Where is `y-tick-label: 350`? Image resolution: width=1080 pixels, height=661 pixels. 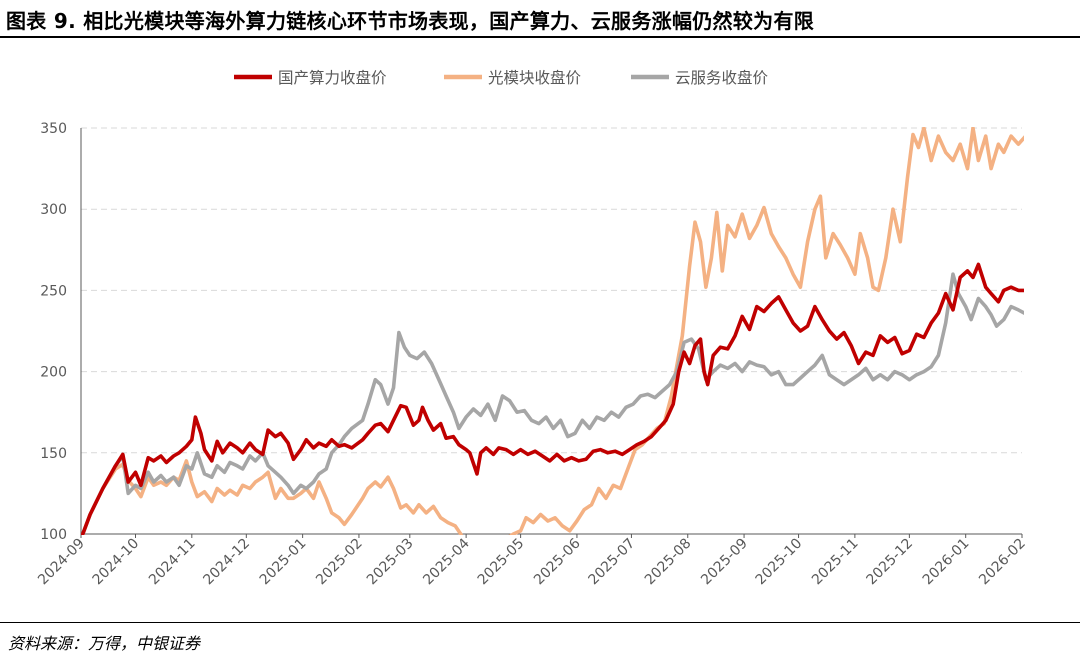
y-tick-label: 350 is located at coordinates (53, 129).